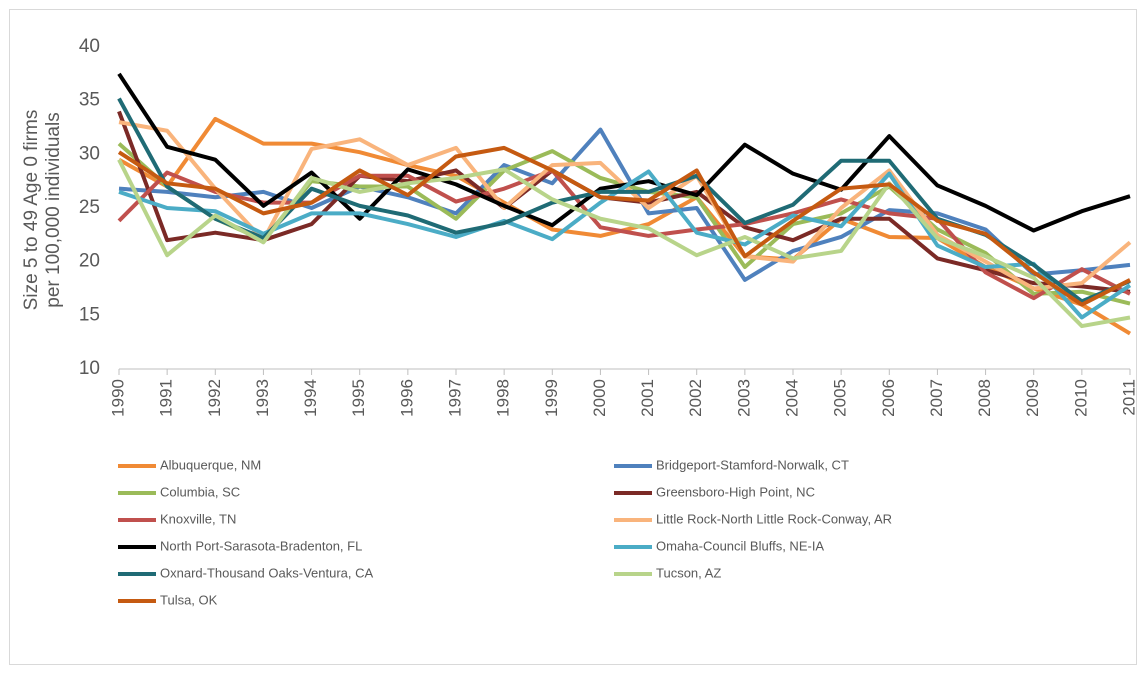 Image resolution: width=1146 pixels, height=680 pixels. Describe the element at coordinates (740, 545) in the screenshot. I see `legend-label: Omaha-Council Bluffs, NE-IA` at that location.